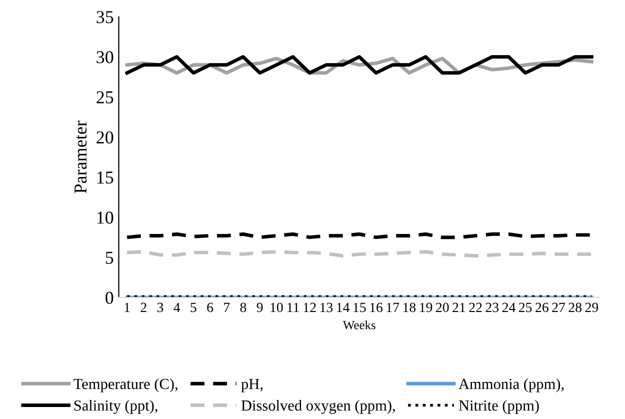  Describe the element at coordinates (559, 307) in the screenshot. I see `x-tick-label: 27` at that location.